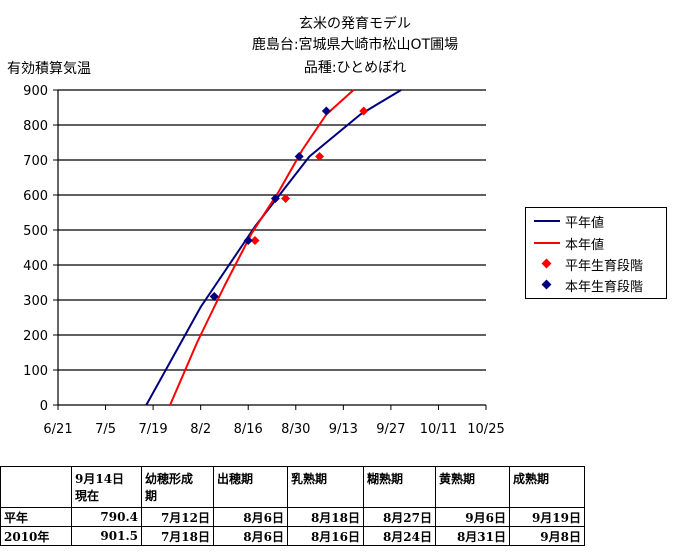  Describe the element at coordinates (547, 536) in the screenshot. I see `table-cell: 9月8日` at that location.